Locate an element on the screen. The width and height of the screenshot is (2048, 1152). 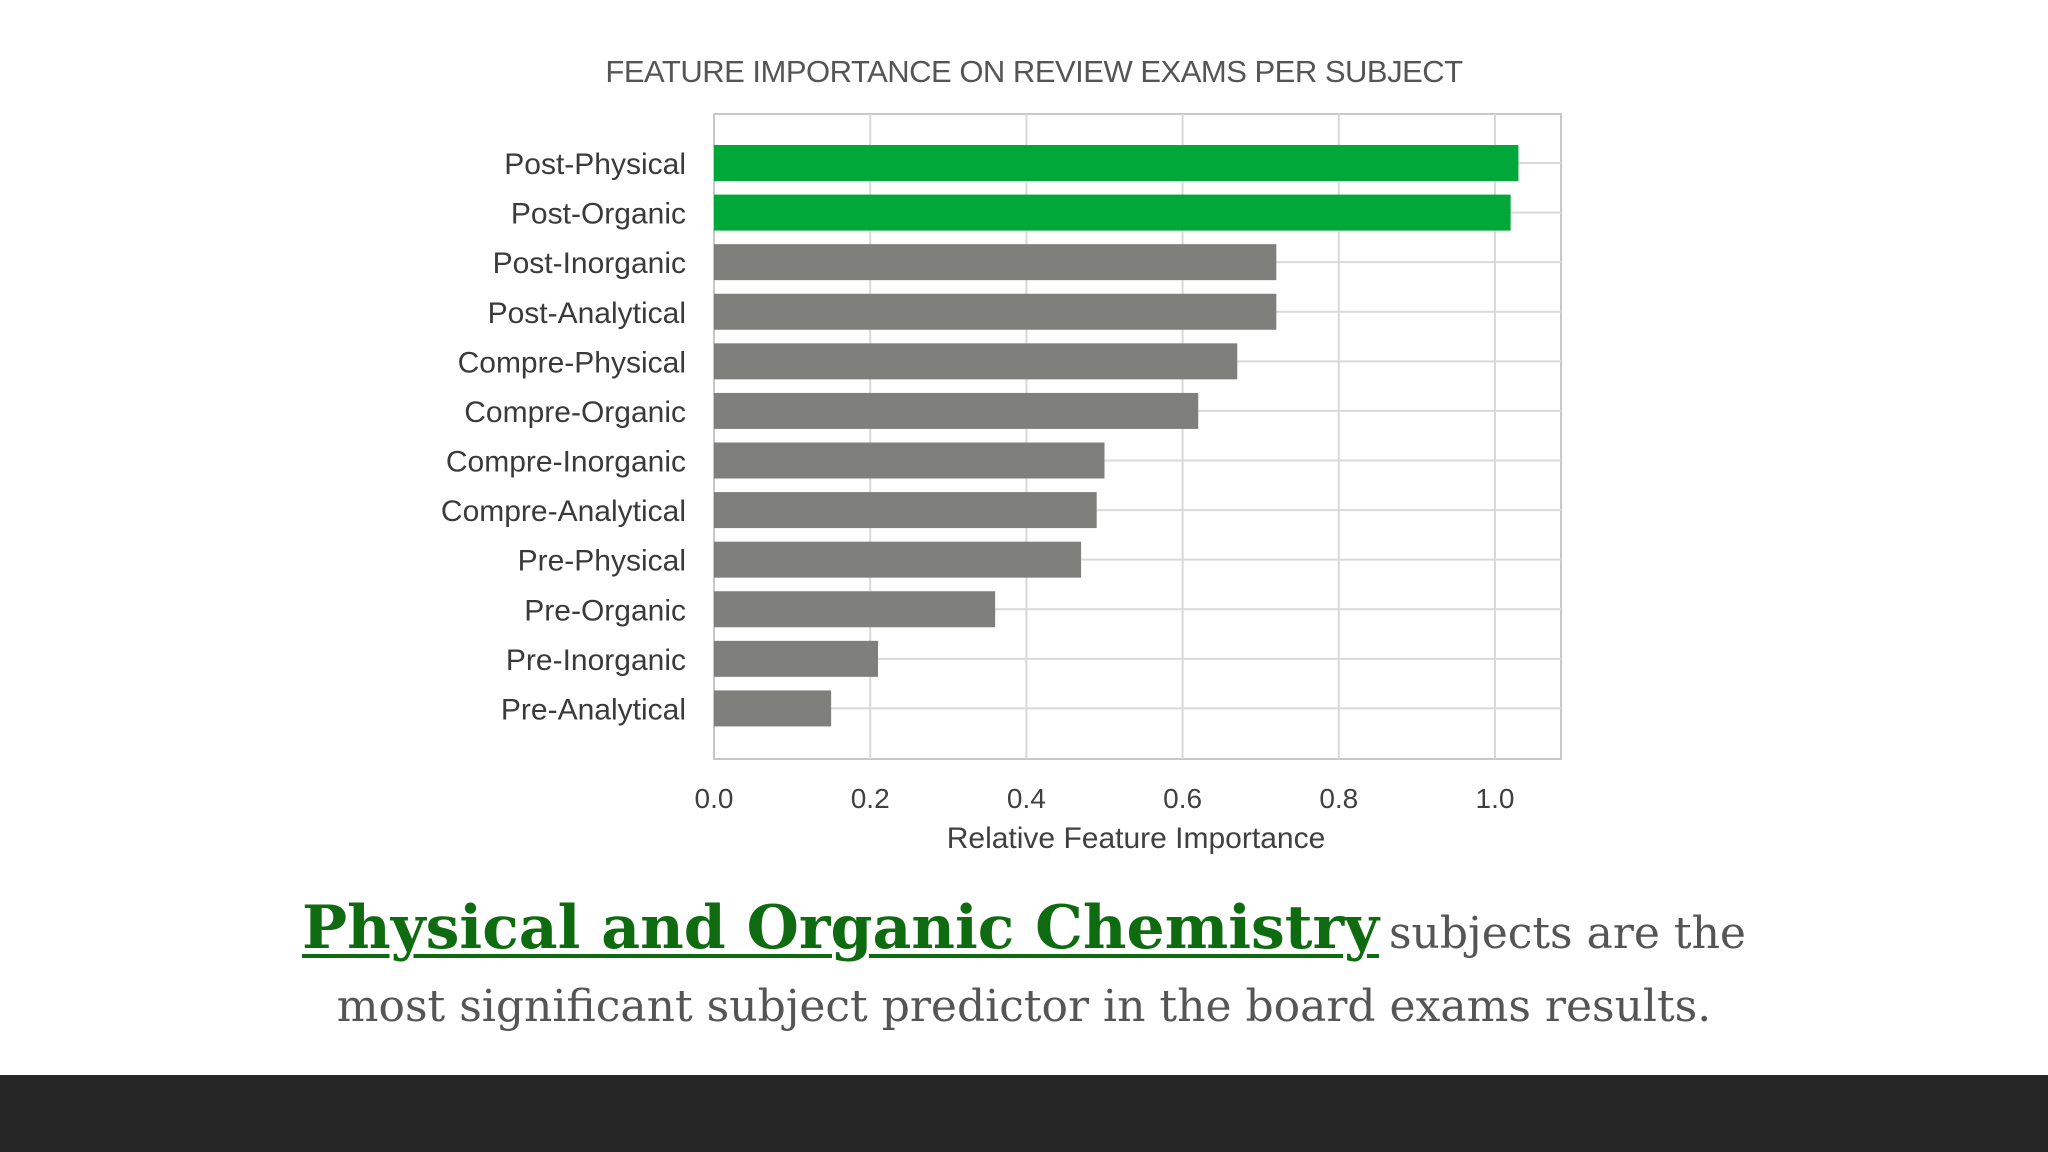
category-label: Compre-Analytical is located at coordinates (563, 511).